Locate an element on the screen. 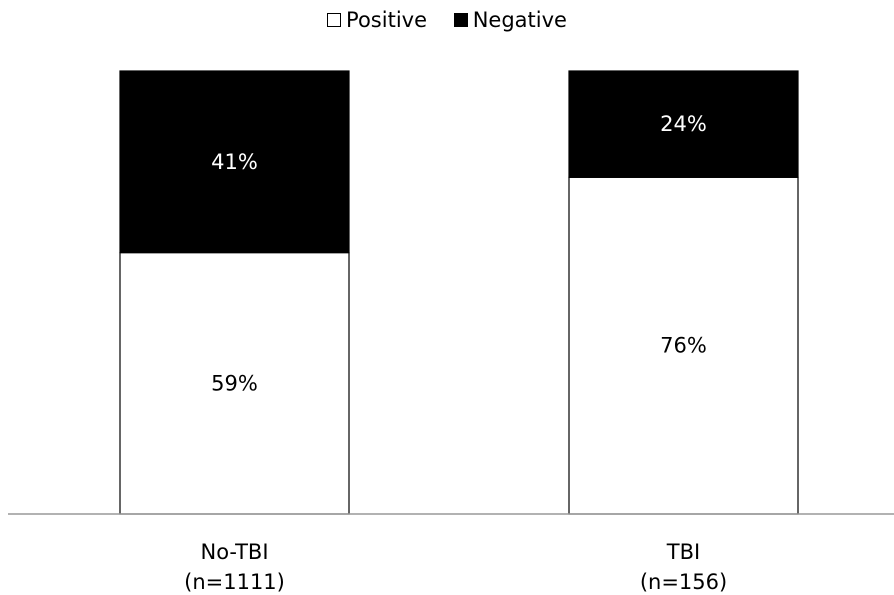 This screenshot has width=894, height=595. x-tick-label-2-line-2: (n=156) is located at coordinates (683, 582).